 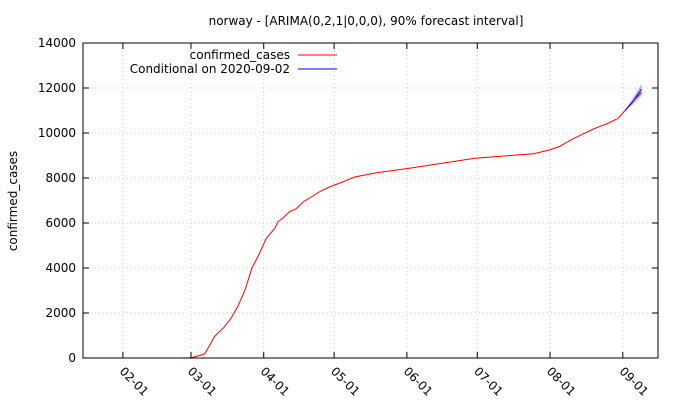 What do you see at coordinates (60, 223) in the screenshot?
I see `y-tick-label: 6000` at bounding box center [60, 223].